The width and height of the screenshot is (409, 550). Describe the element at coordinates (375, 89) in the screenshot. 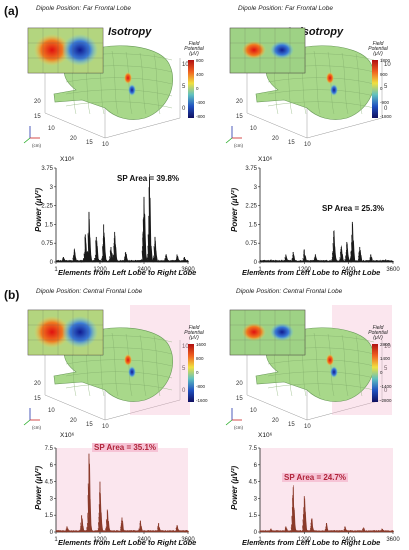

I see `colorbar-a-right` at that location.